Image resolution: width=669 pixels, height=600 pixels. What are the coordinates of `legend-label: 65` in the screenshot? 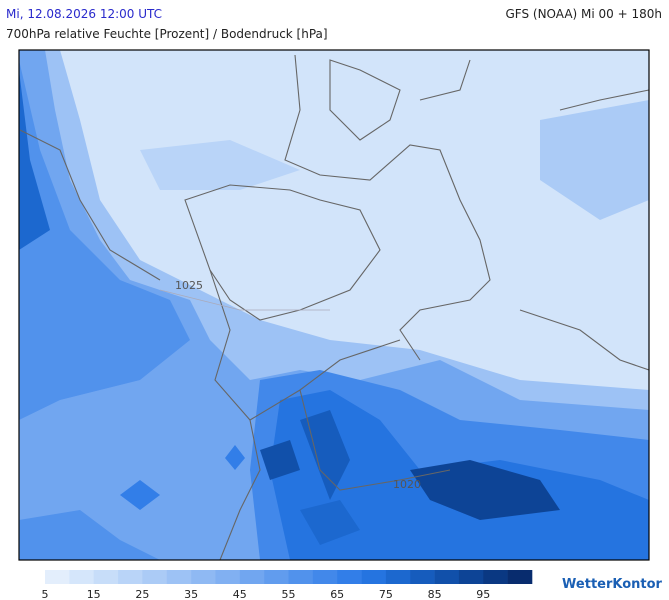 It's located at (337, 594).